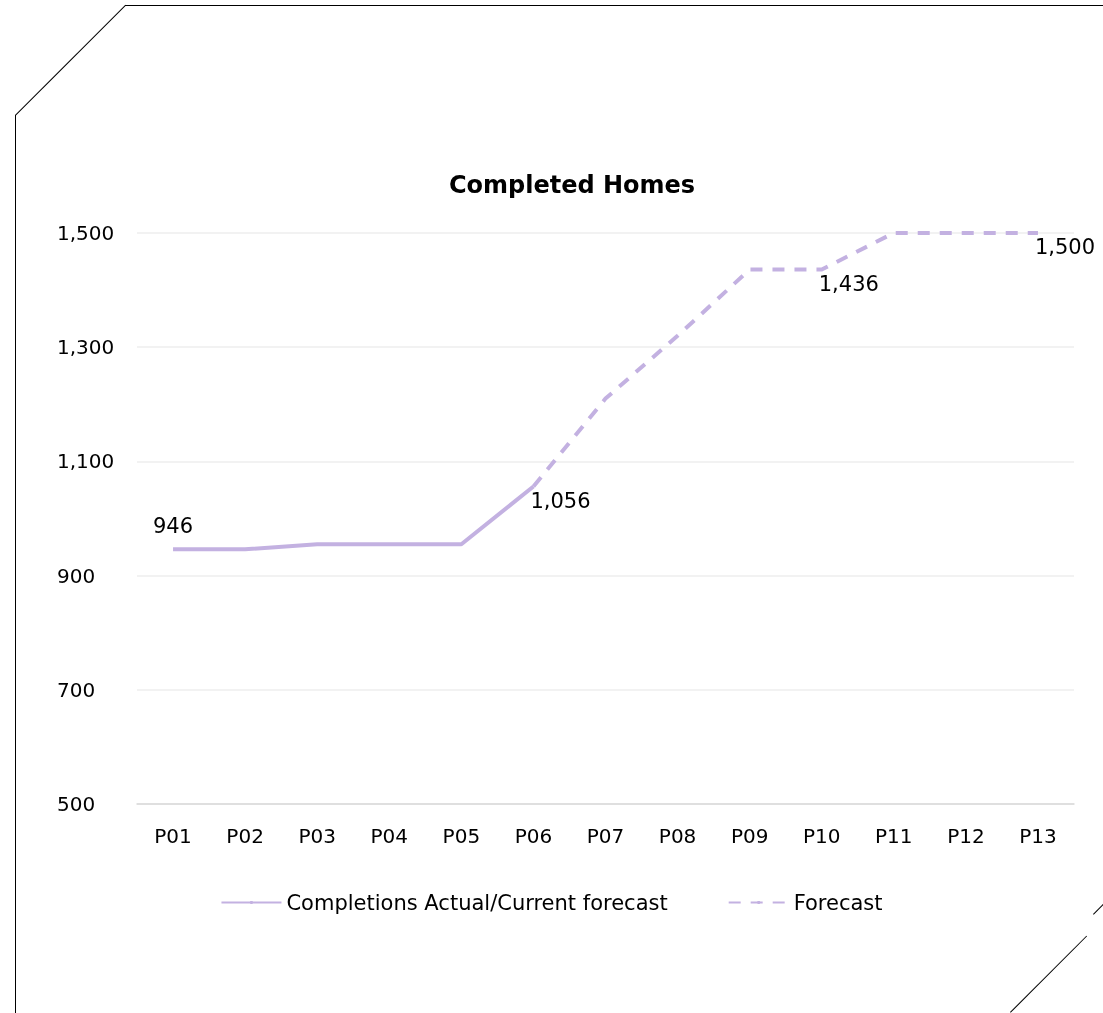  Describe the element at coordinates (86, 347) in the screenshot. I see `y-tick-label: 1,300` at that location.